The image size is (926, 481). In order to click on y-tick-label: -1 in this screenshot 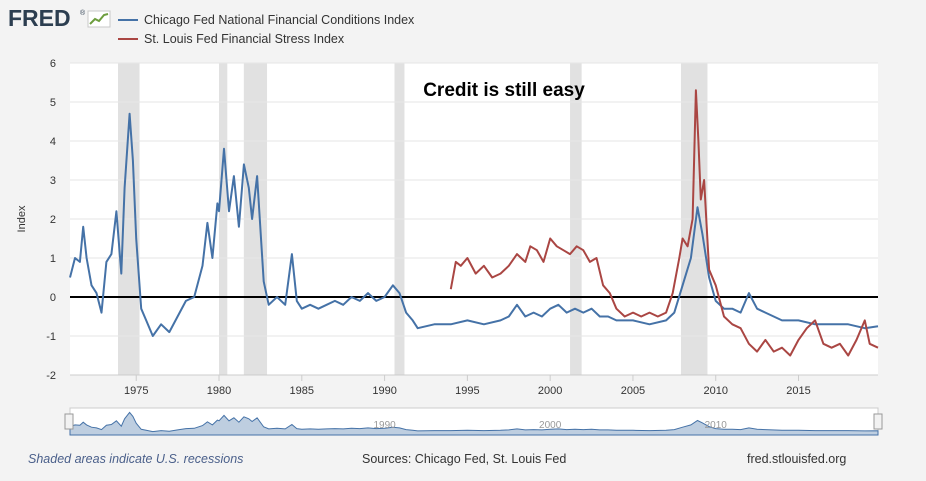, I will do `click(51, 337)`.